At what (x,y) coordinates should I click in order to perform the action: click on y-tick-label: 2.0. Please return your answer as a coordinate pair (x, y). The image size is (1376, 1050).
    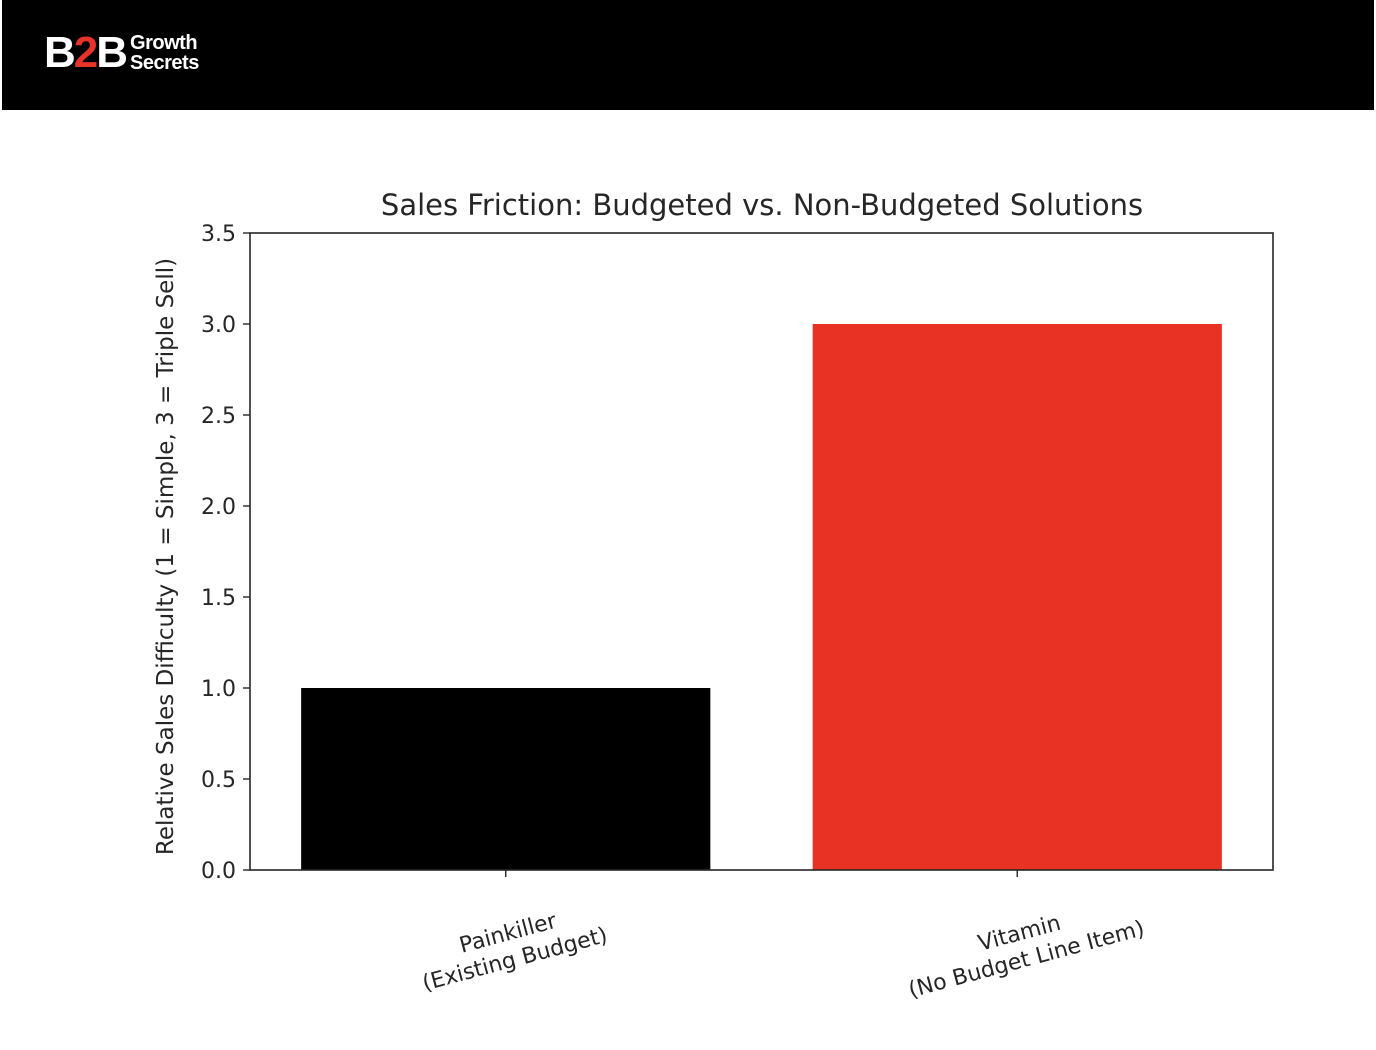
    Looking at the image, I should click on (218, 507).